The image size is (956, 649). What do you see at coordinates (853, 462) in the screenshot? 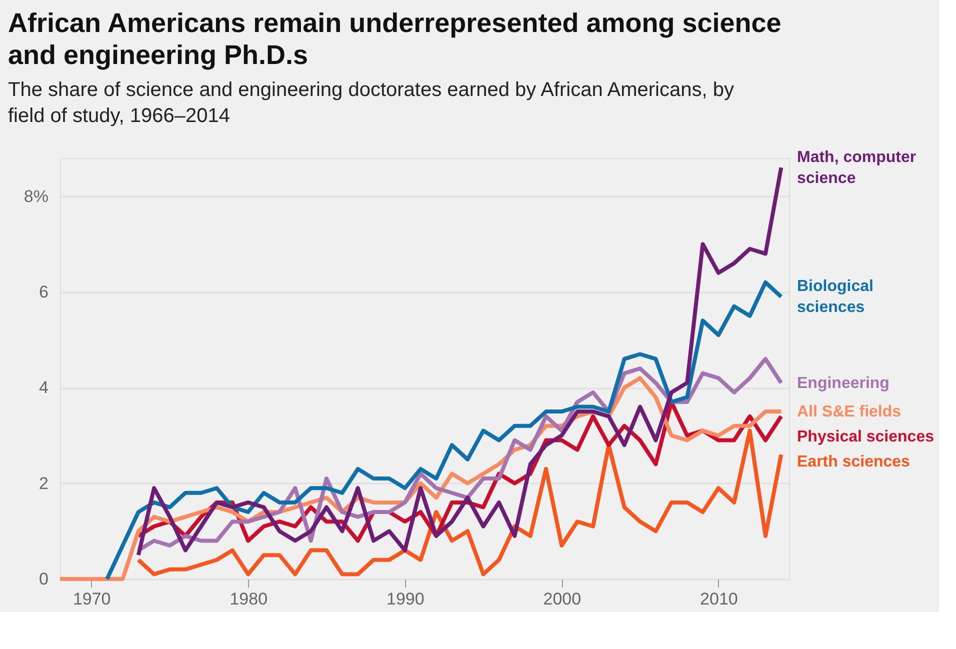
I see `series-label: Earth sciences` at bounding box center [853, 462].